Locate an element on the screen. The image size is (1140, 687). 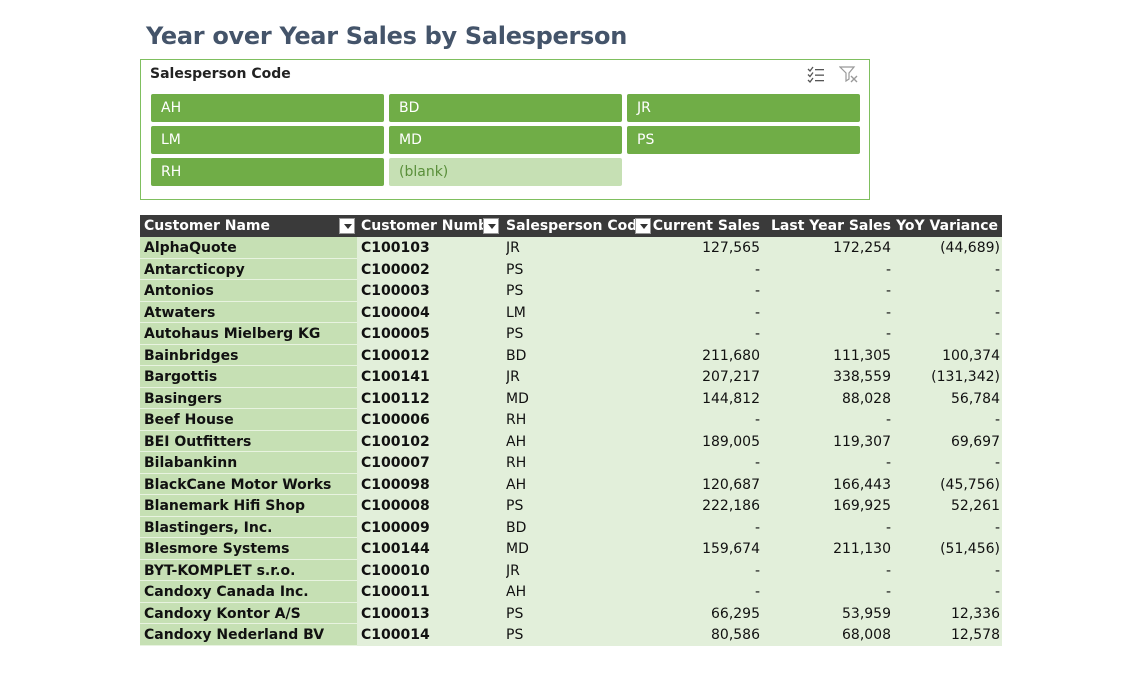
cell-last-year-sales: 211,130 is located at coordinates (862, 549).